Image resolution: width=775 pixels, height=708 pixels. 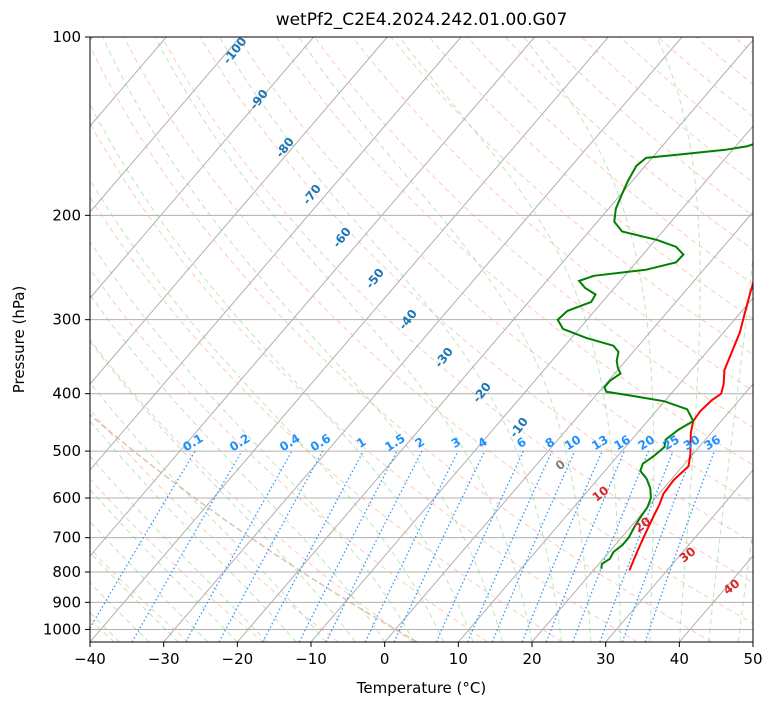 I want to click on mixing-ratio-label: 10, so click(x=573, y=442).